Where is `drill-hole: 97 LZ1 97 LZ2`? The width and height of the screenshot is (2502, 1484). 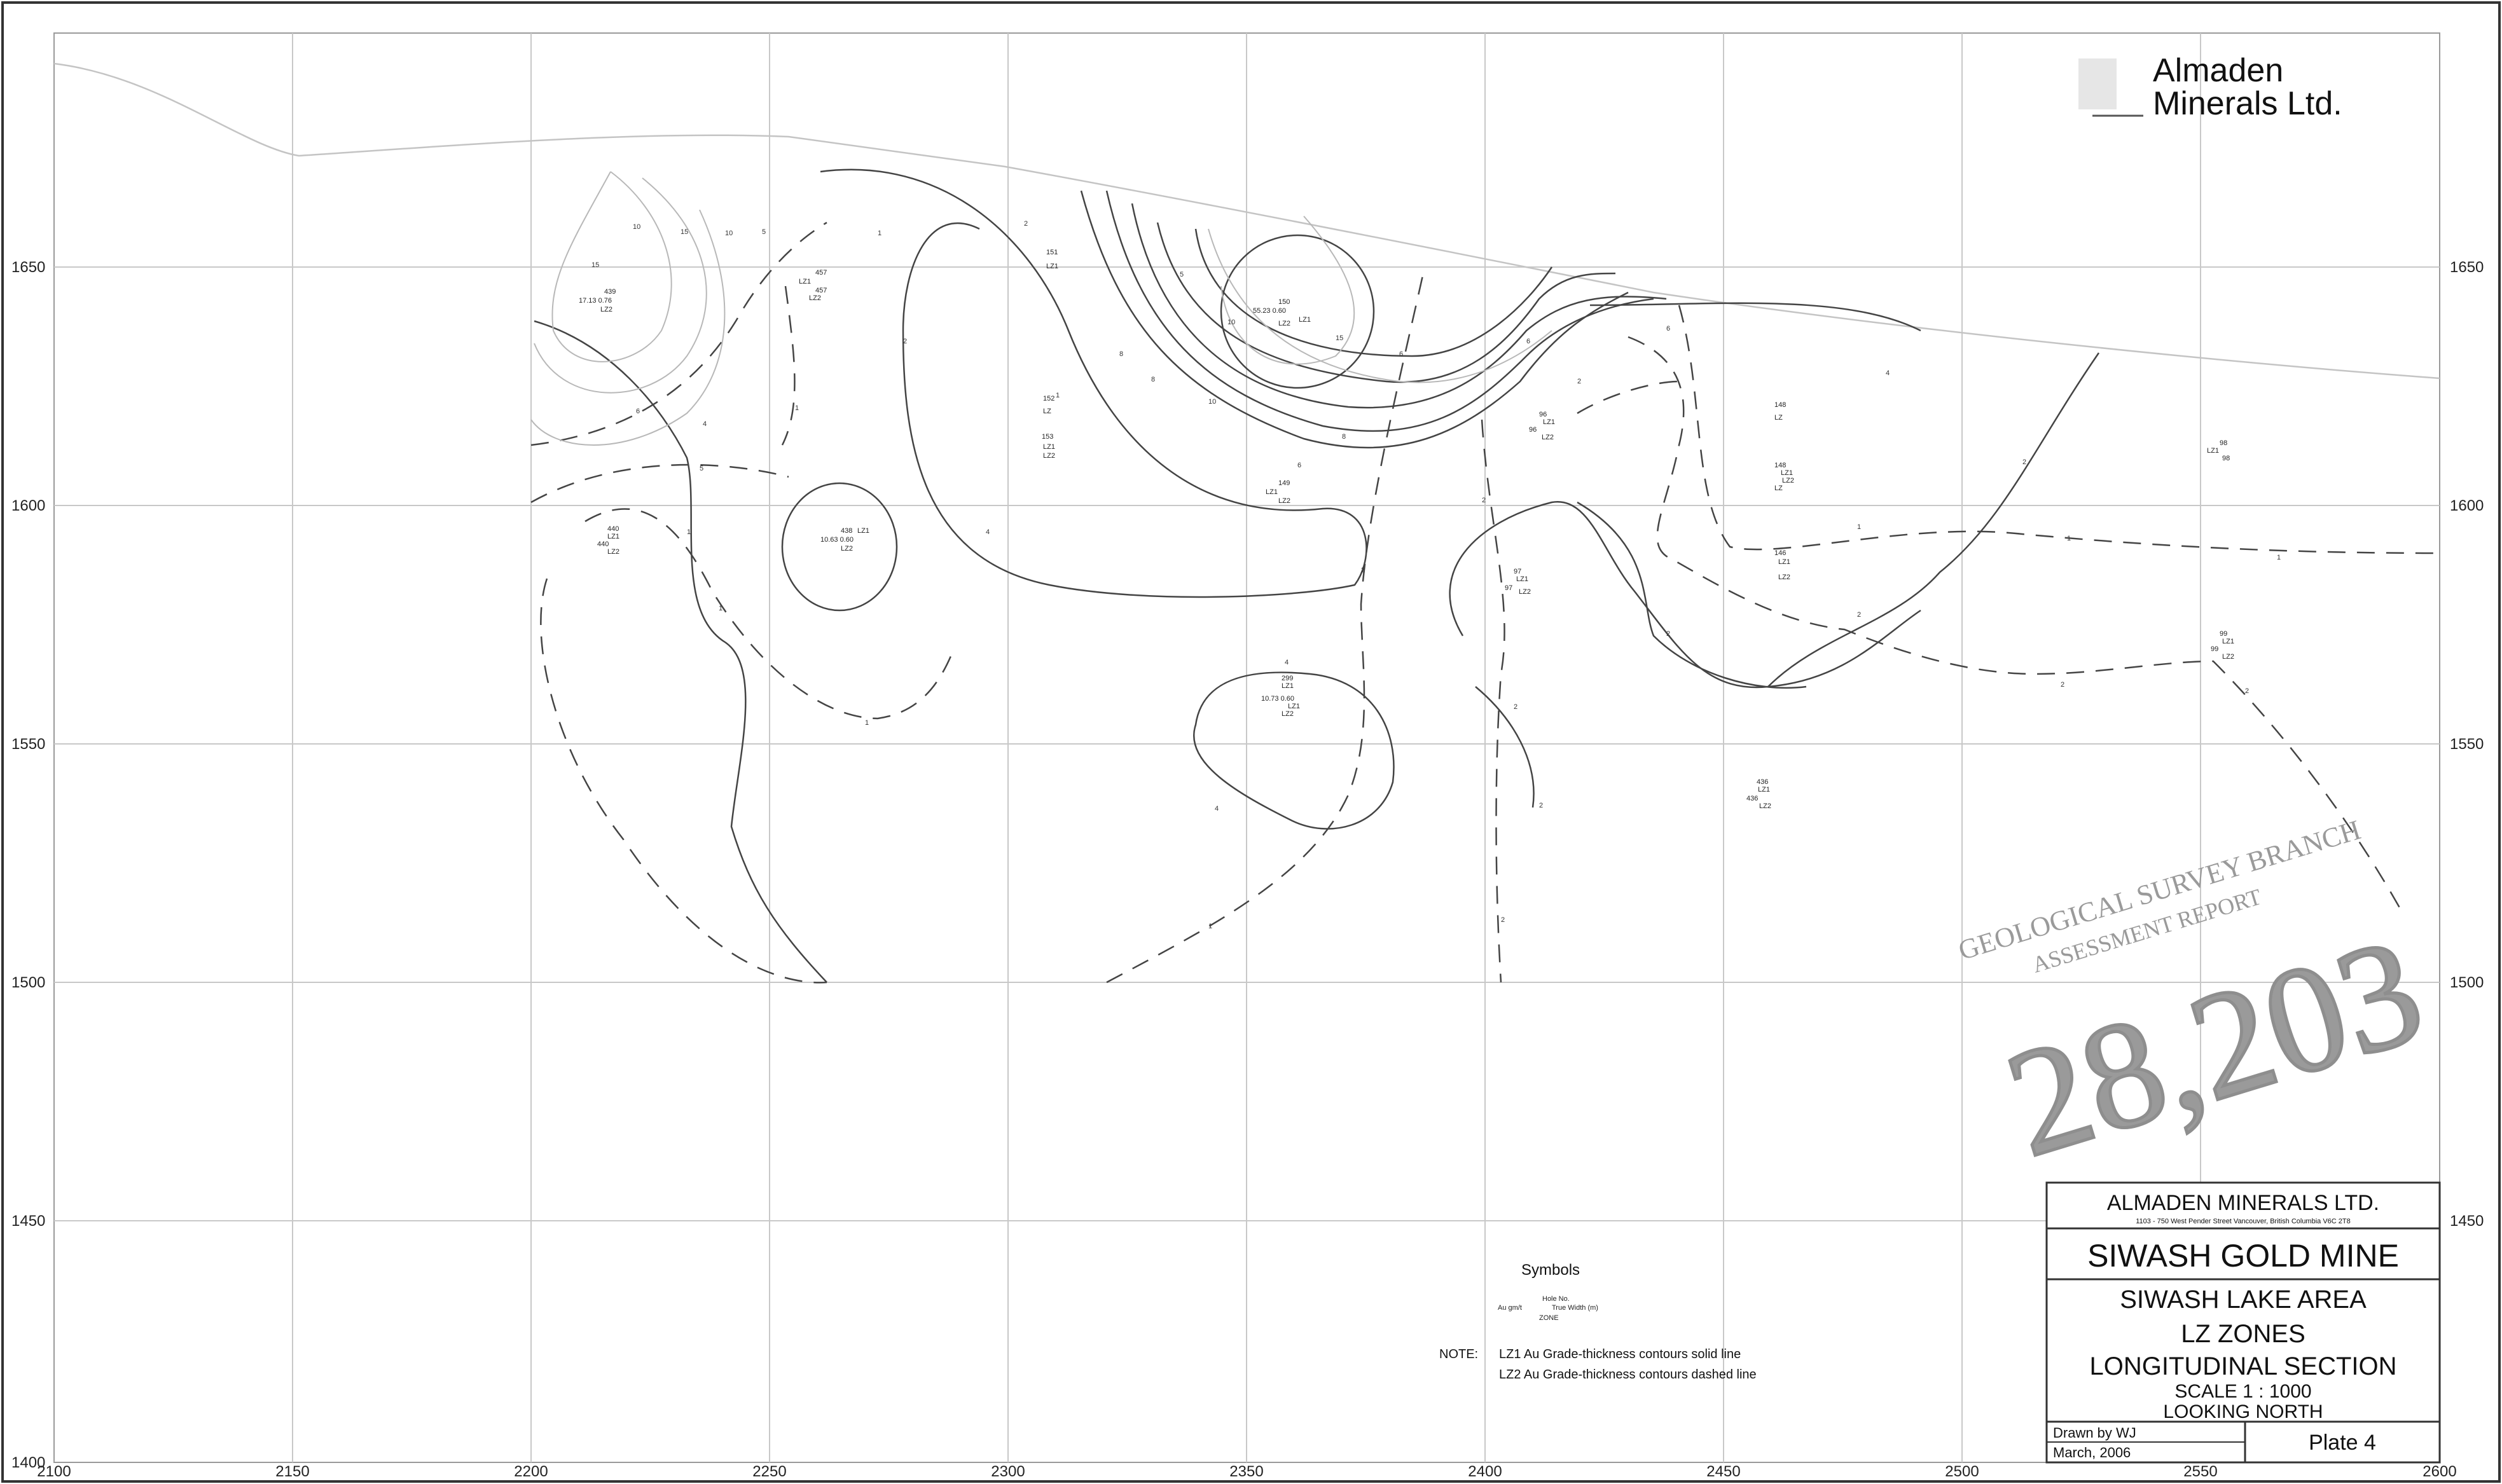
drill-hole: 97 LZ1 97 LZ2 is located at coordinates (1518, 582).